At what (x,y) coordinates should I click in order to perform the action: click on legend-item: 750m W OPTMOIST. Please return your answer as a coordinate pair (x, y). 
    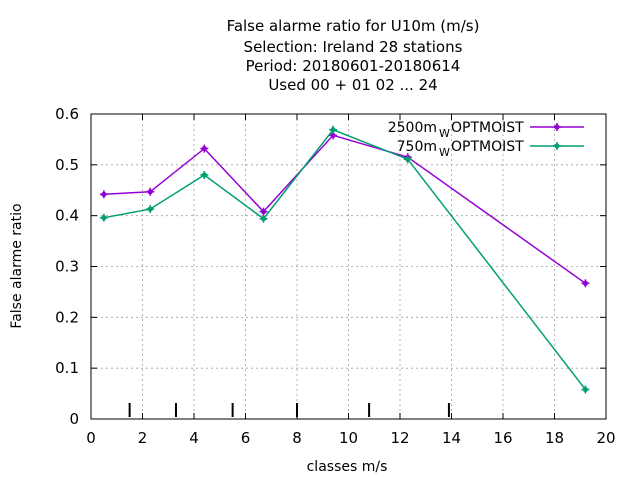
    Looking at the image, I should click on (490, 149).